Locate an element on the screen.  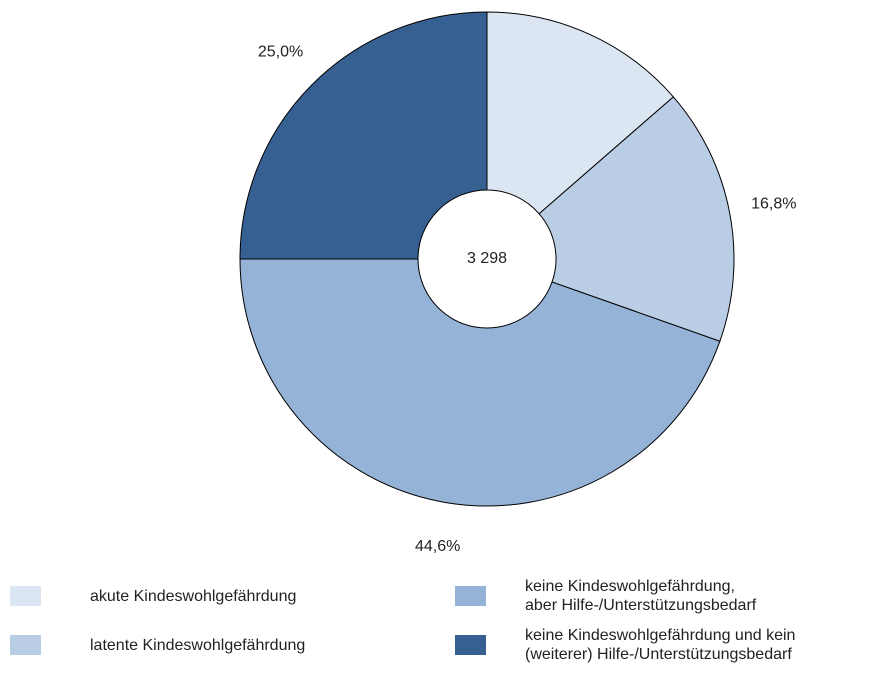
legend-label: latente Kindeswohlgefährdung is located at coordinates (198, 645).